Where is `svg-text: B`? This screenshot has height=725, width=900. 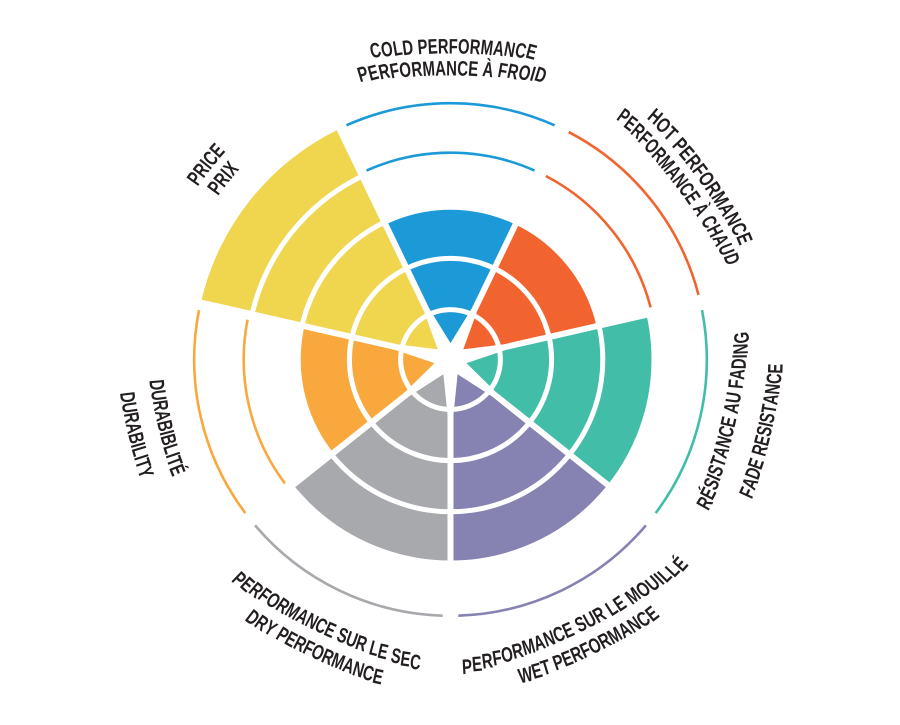 svg-text: B is located at coordinates (165, 426).